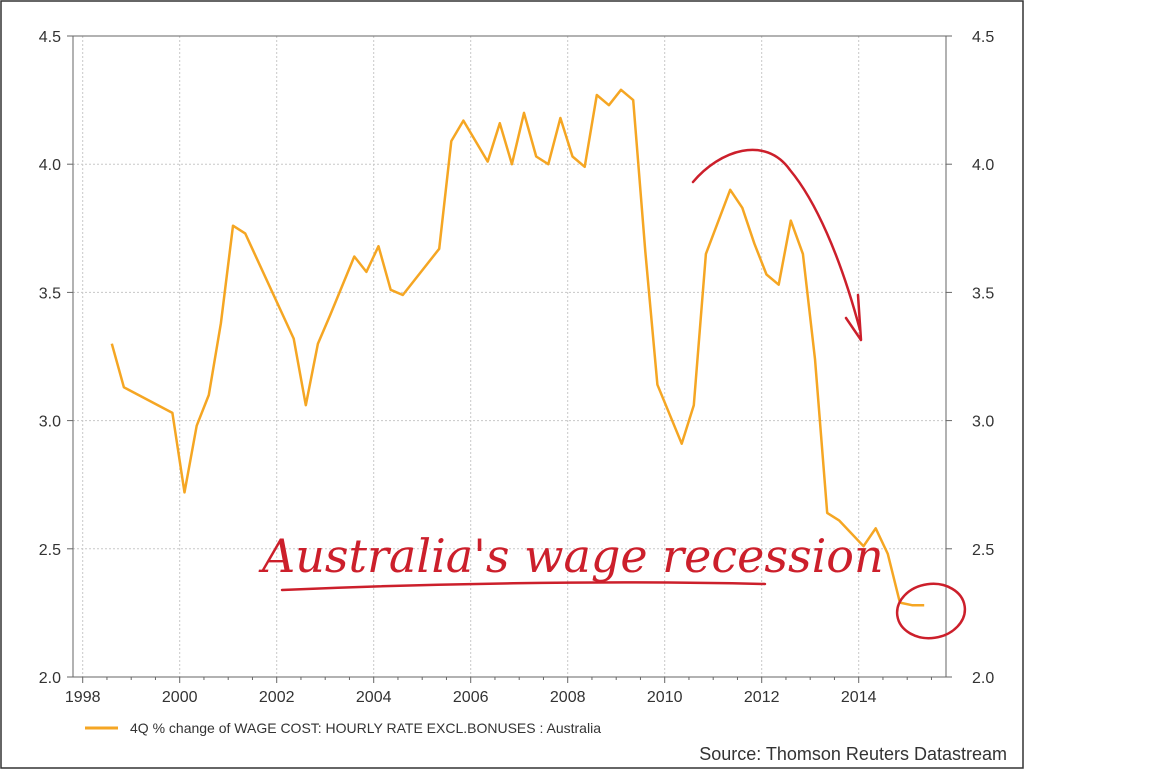 The image size is (1152, 771). What do you see at coordinates (983, 37) in the screenshot?
I see `y-tick-label-right: 4.5` at bounding box center [983, 37].